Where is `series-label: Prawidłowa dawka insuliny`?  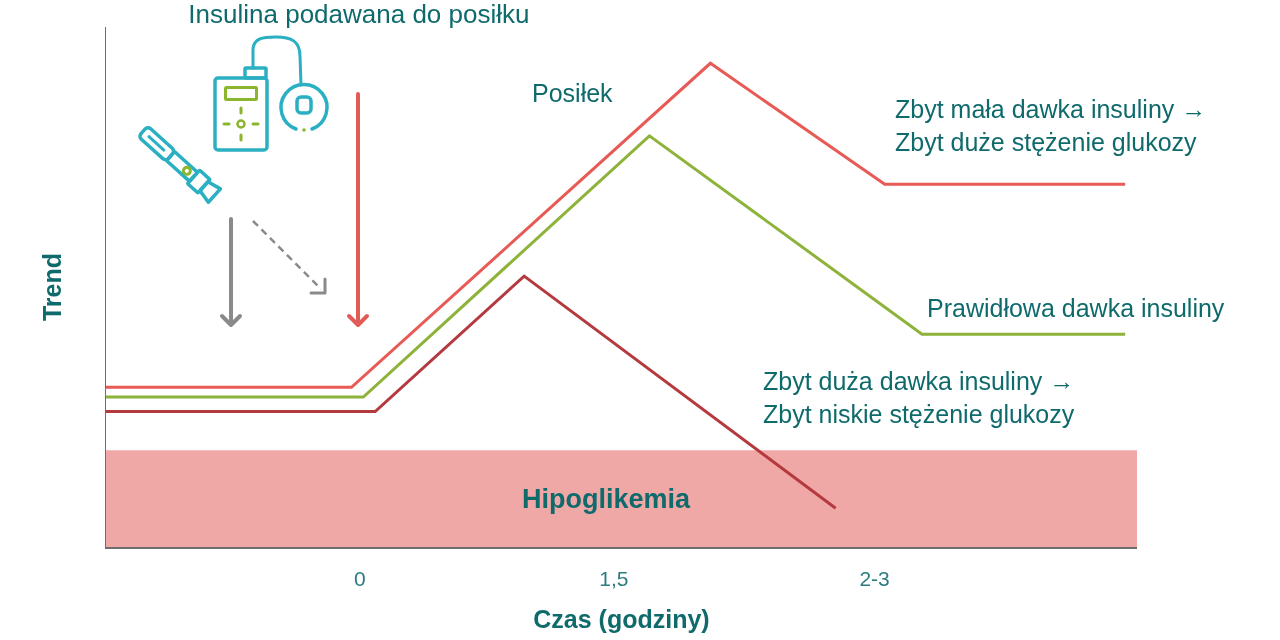 series-label: Prawidłowa dawka insuliny is located at coordinates (1076, 308).